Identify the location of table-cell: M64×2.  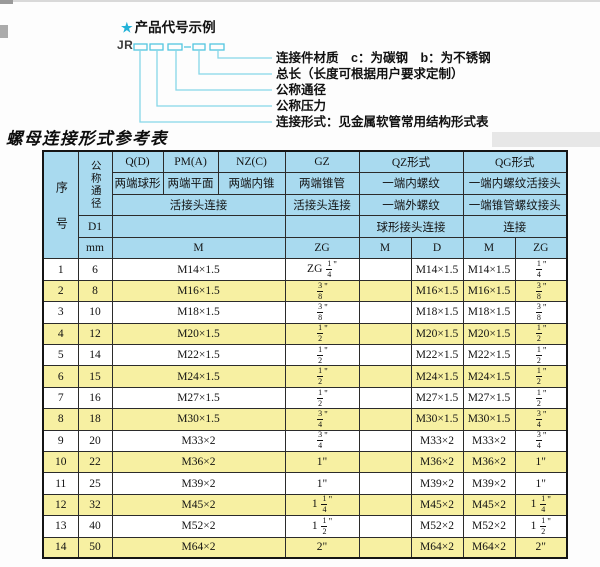
(489, 547).